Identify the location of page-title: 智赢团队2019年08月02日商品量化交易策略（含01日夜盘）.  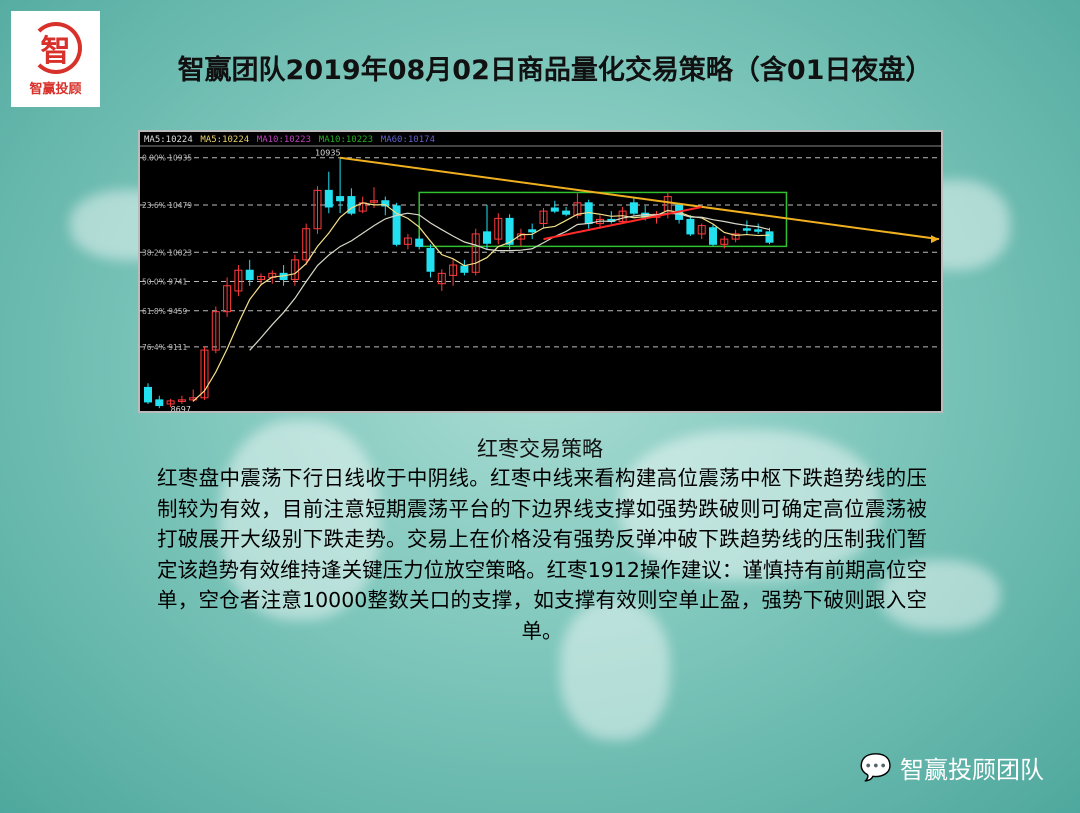
(555, 70).